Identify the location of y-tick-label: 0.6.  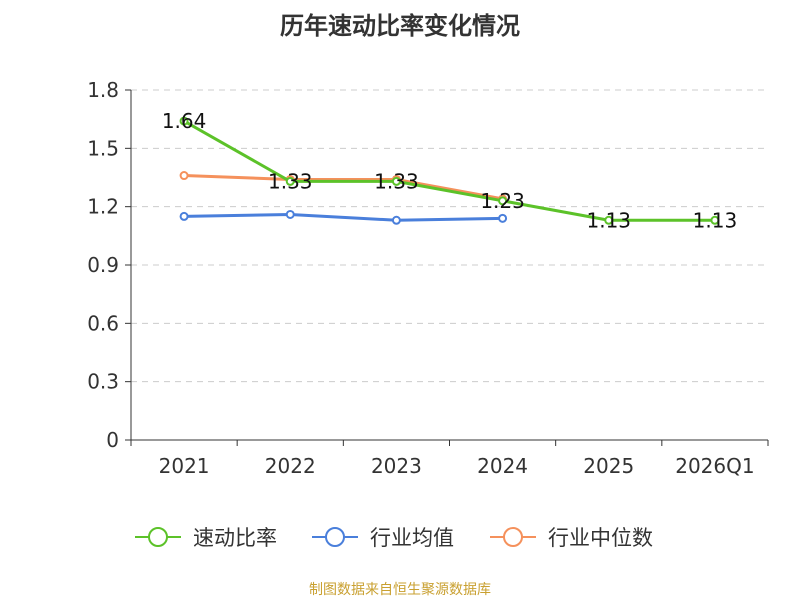
(103, 323).